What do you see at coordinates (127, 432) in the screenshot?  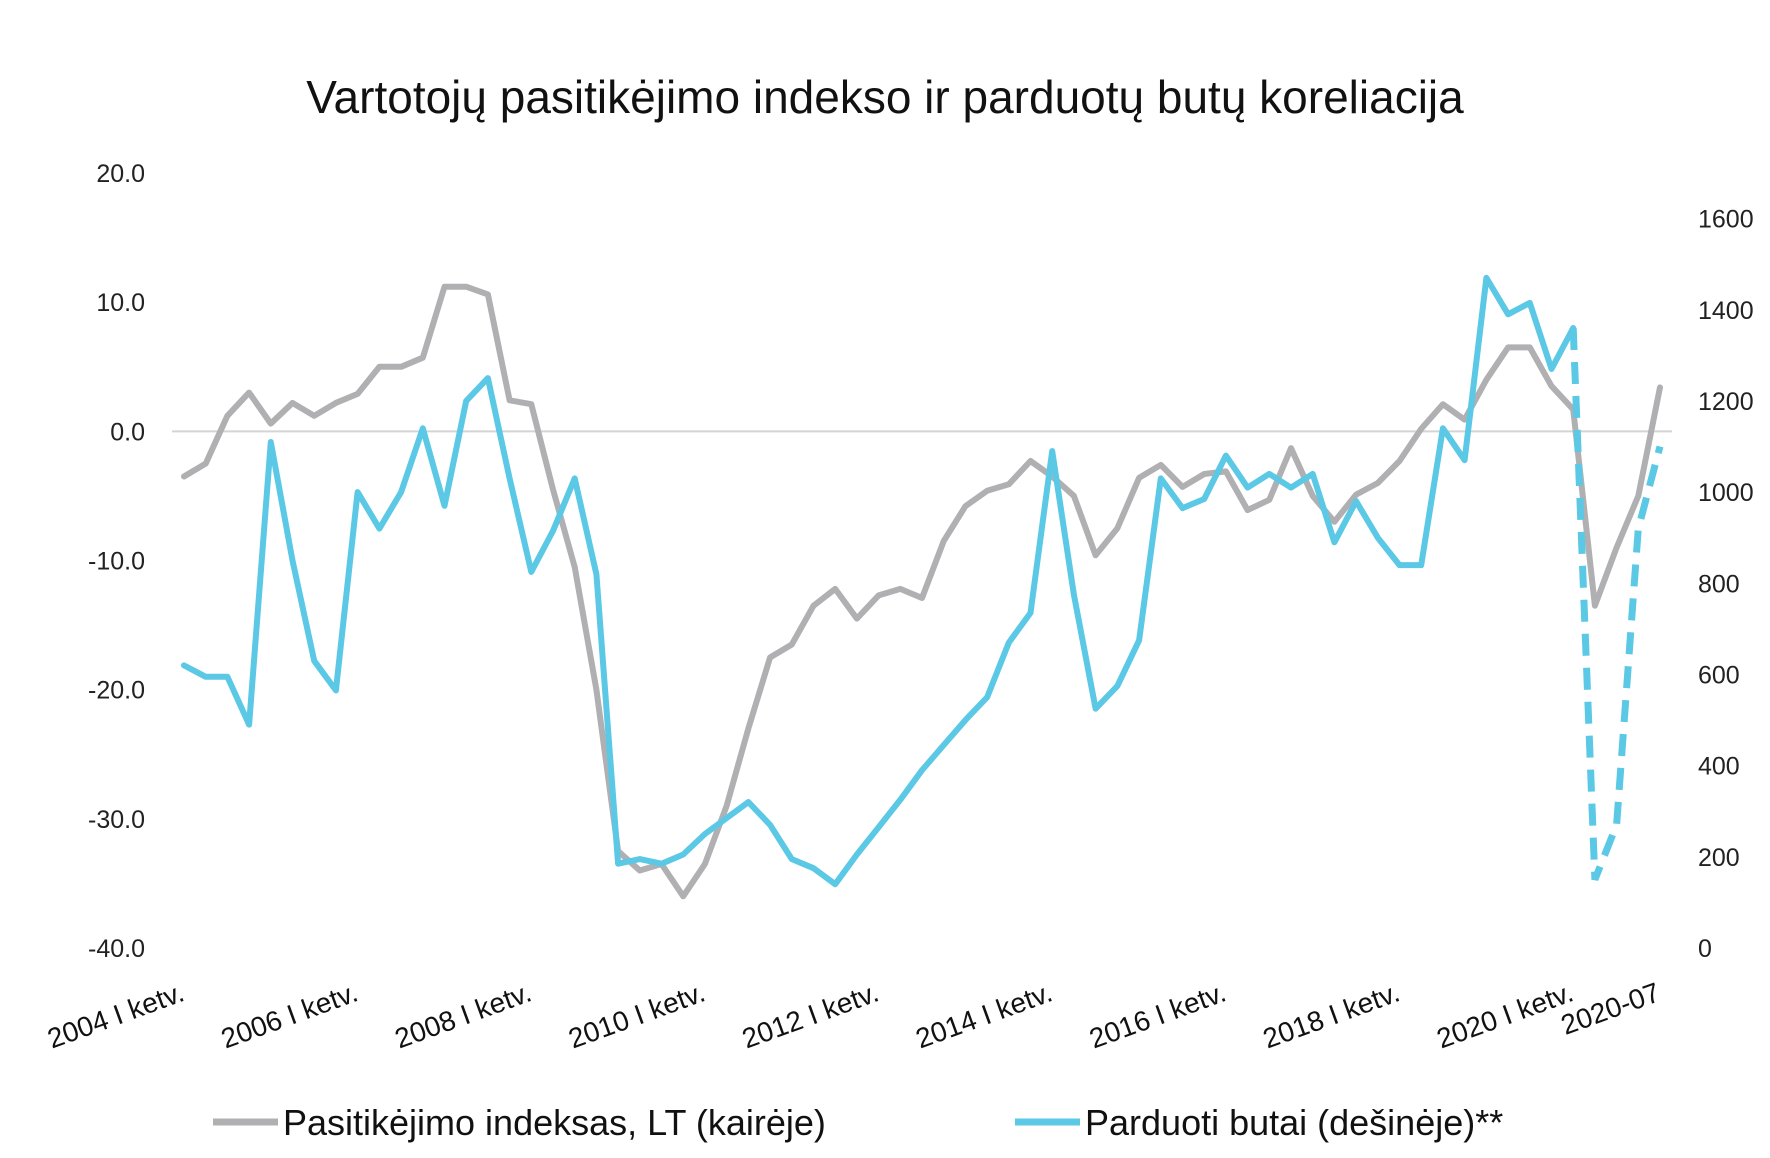 I see `left-axis-tick: 0.0` at bounding box center [127, 432].